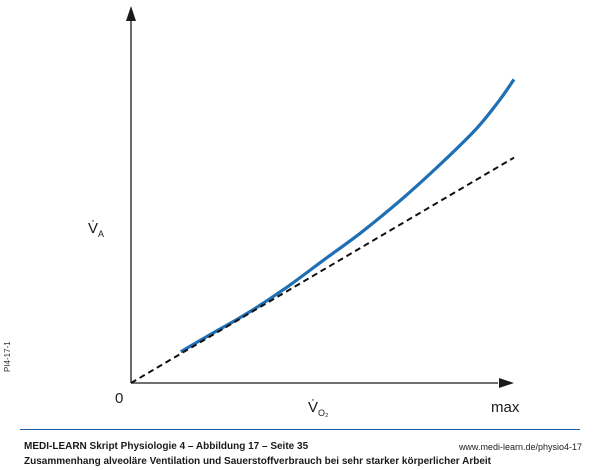  Describe the element at coordinates (505, 407) in the screenshot. I see `x-axis-end-label: max` at that location.